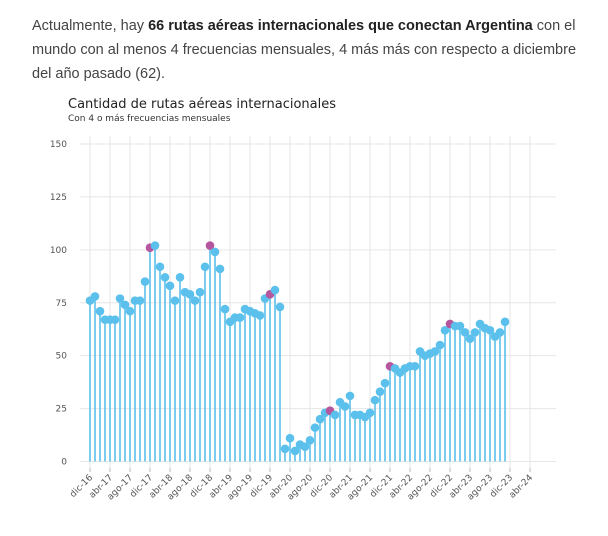  I want to click on y-tick-label: 125, so click(58, 198).